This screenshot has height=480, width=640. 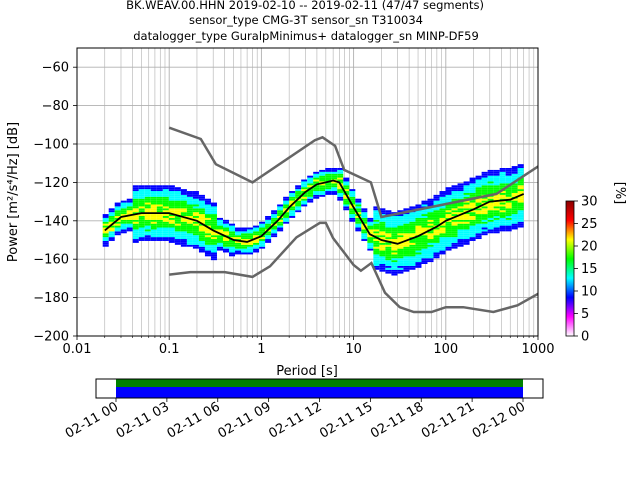 What do you see at coordinates (589, 247) in the screenshot?
I see `colorbar-tick-label: 20` at bounding box center [589, 247].